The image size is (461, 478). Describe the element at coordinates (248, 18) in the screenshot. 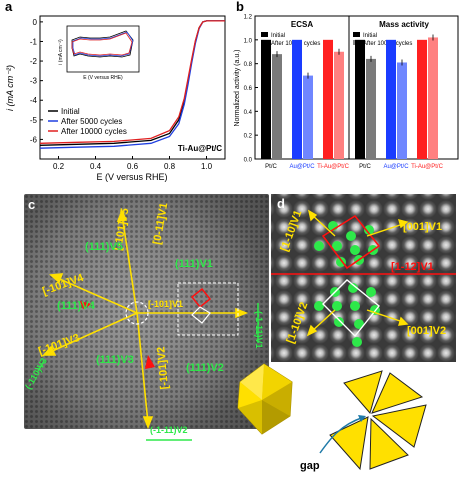

I see `panel-b-ytick-label: 1.2` at that location.